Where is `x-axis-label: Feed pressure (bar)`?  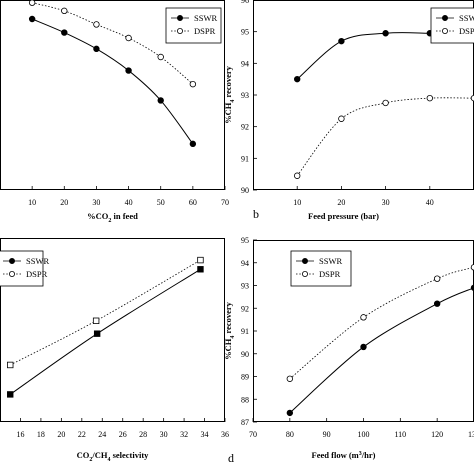 x-axis-label: Feed pressure (bar) is located at coordinates (343, 216).